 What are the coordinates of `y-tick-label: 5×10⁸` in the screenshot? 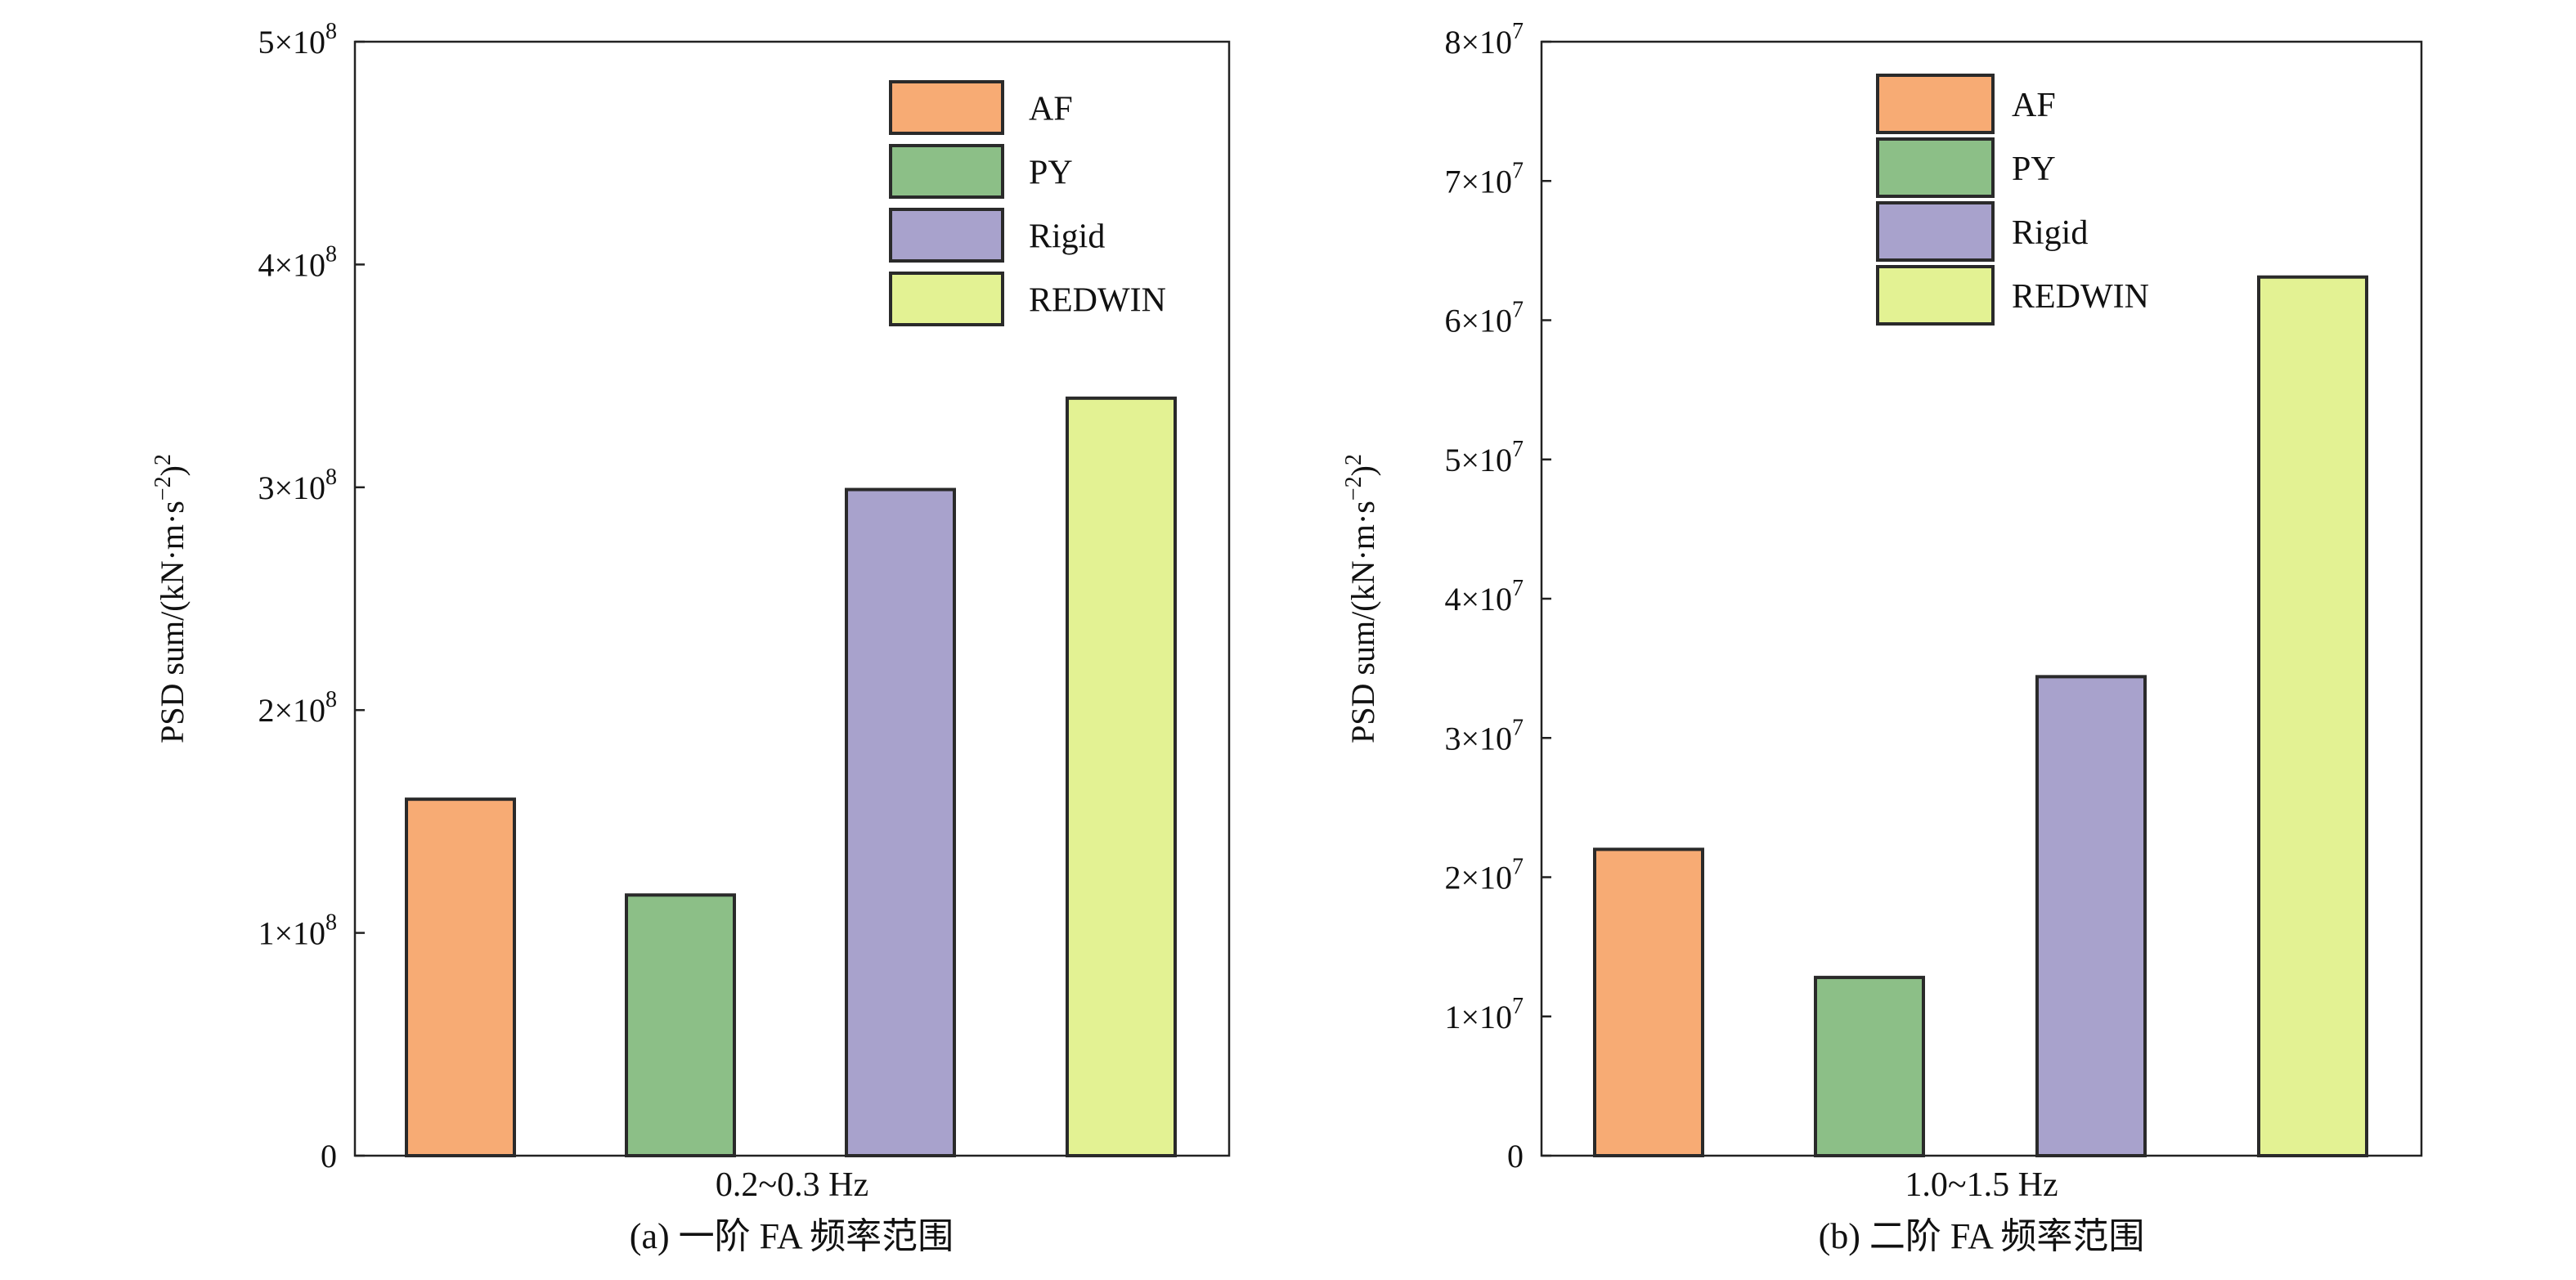 It's located at (297, 40).